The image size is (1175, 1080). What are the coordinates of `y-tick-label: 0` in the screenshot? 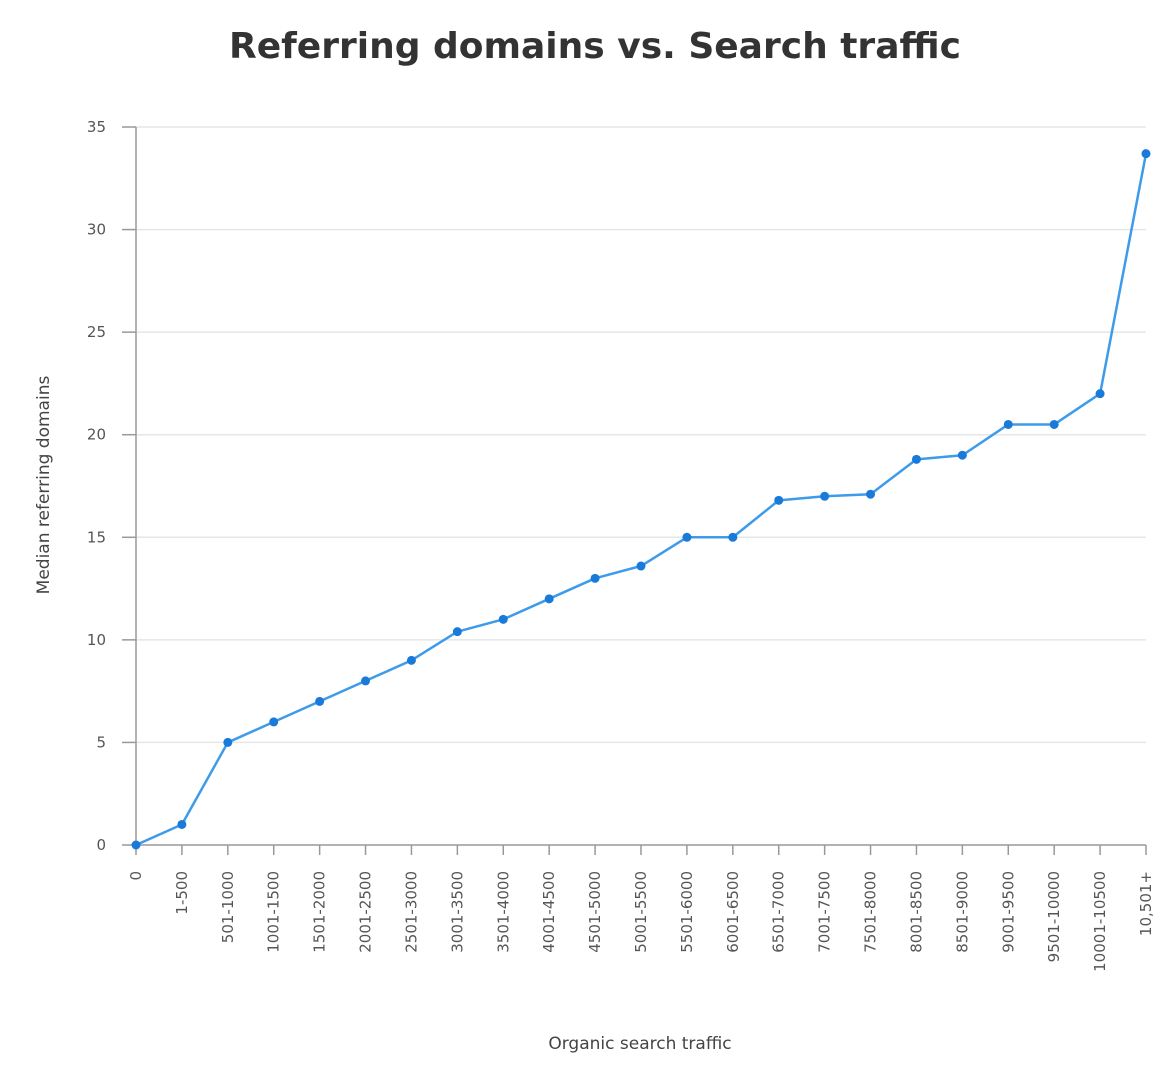 It's located at (101, 845).